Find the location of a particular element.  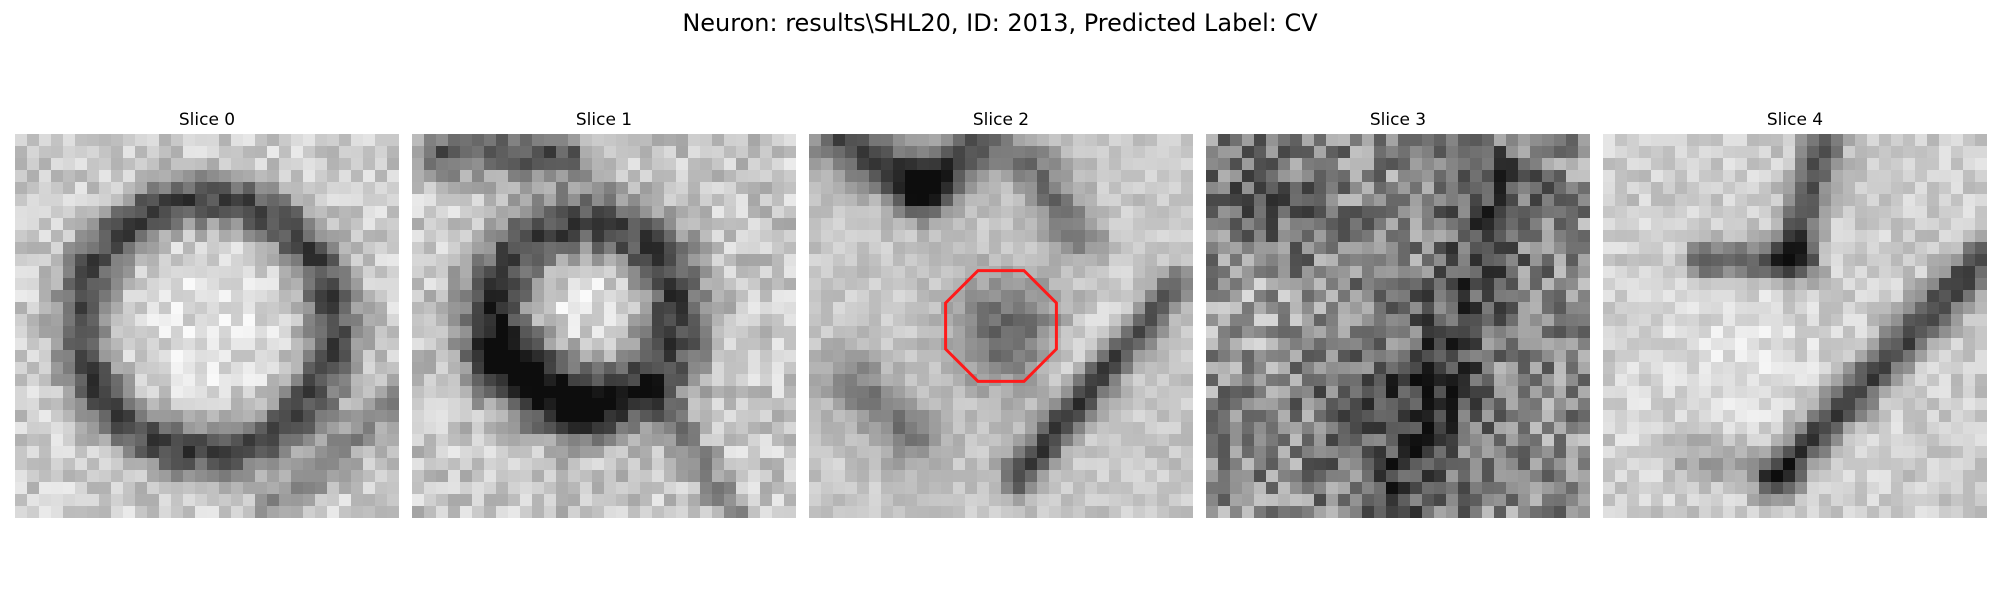

slice-panel-3: Slice 3 is located at coordinates (1398, 313).